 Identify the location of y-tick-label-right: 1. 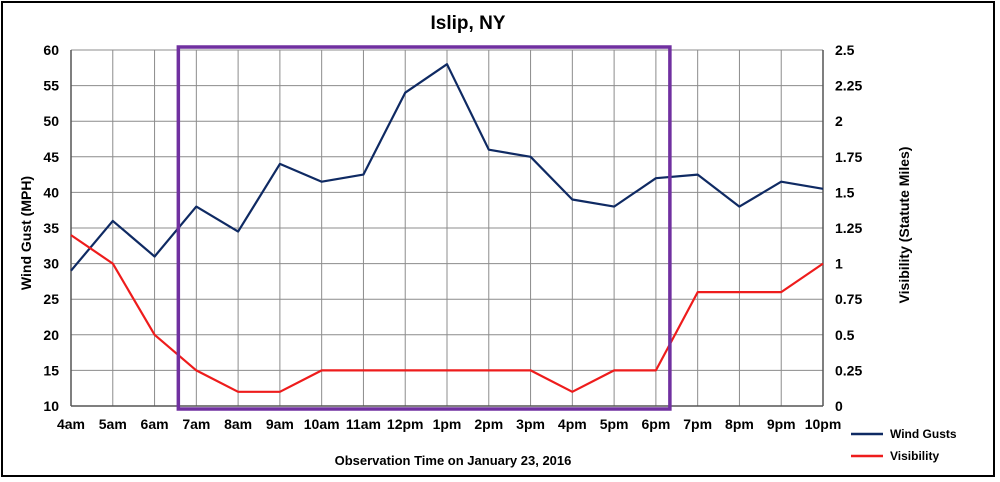
(839, 264).